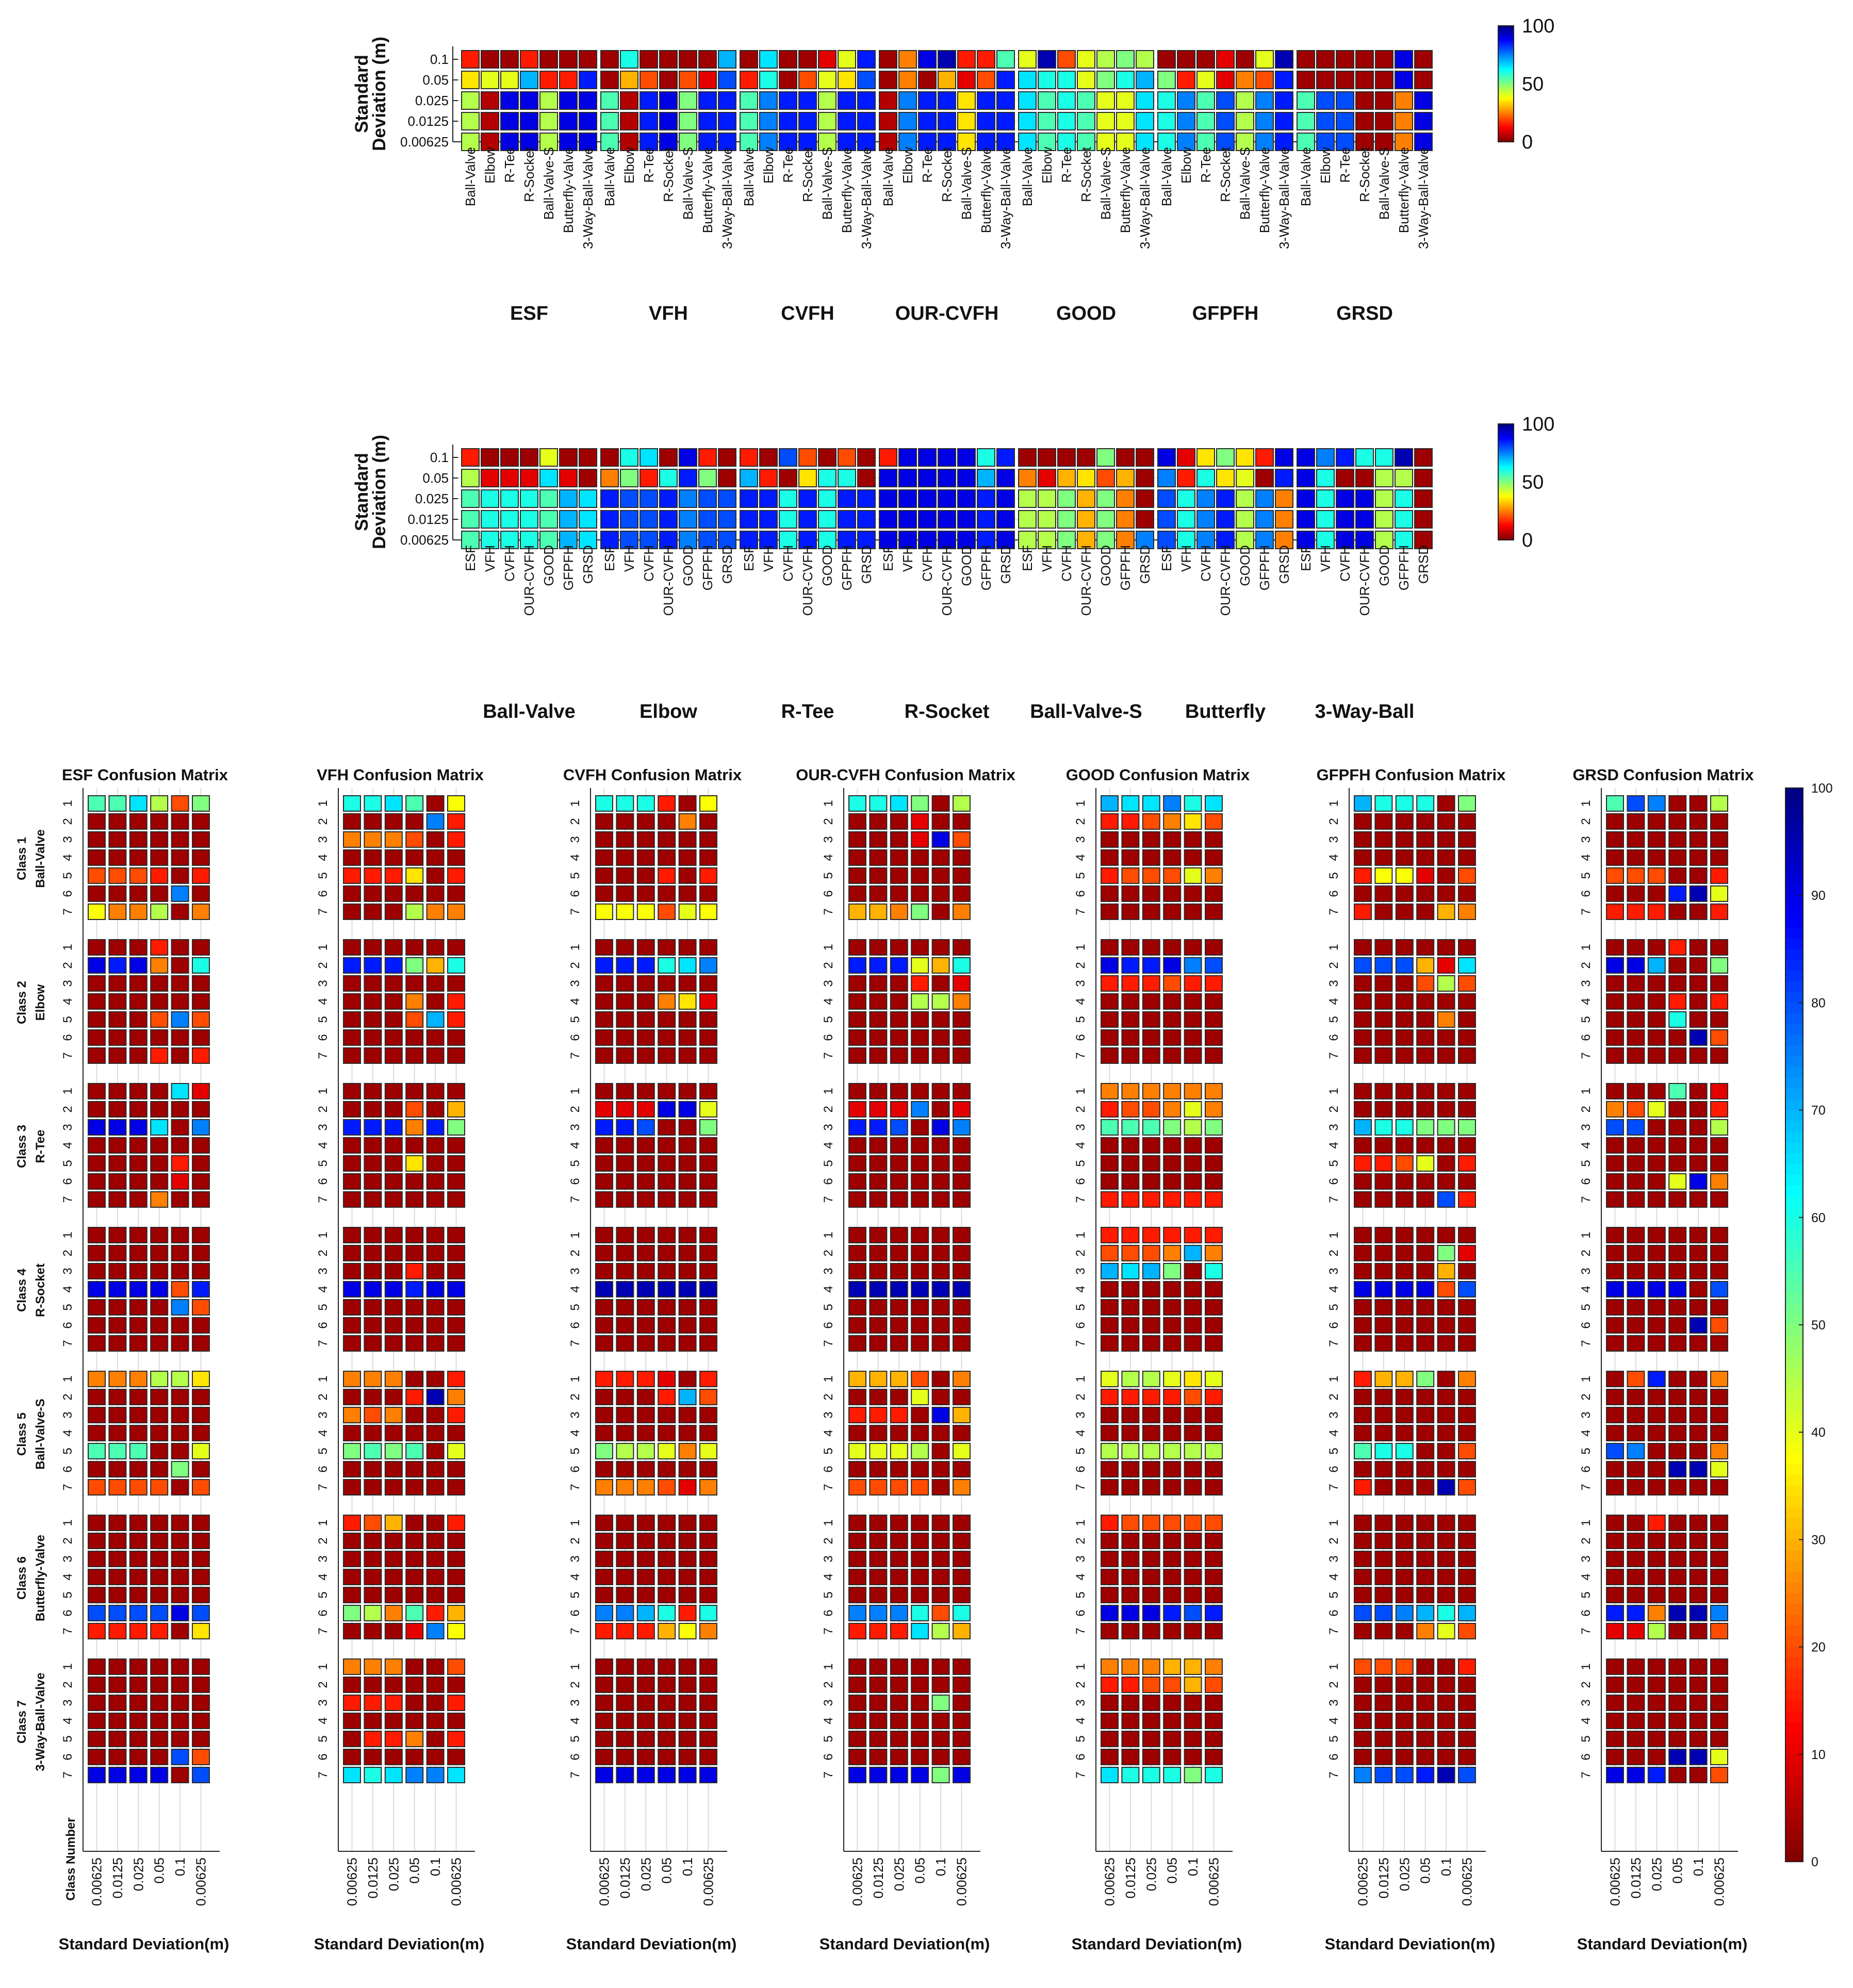 The width and height of the screenshot is (1853, 1988). Describe the element at coordinates (1425, 1871) in the screenshot. I see `x-tick-label: 0.05` at that location.